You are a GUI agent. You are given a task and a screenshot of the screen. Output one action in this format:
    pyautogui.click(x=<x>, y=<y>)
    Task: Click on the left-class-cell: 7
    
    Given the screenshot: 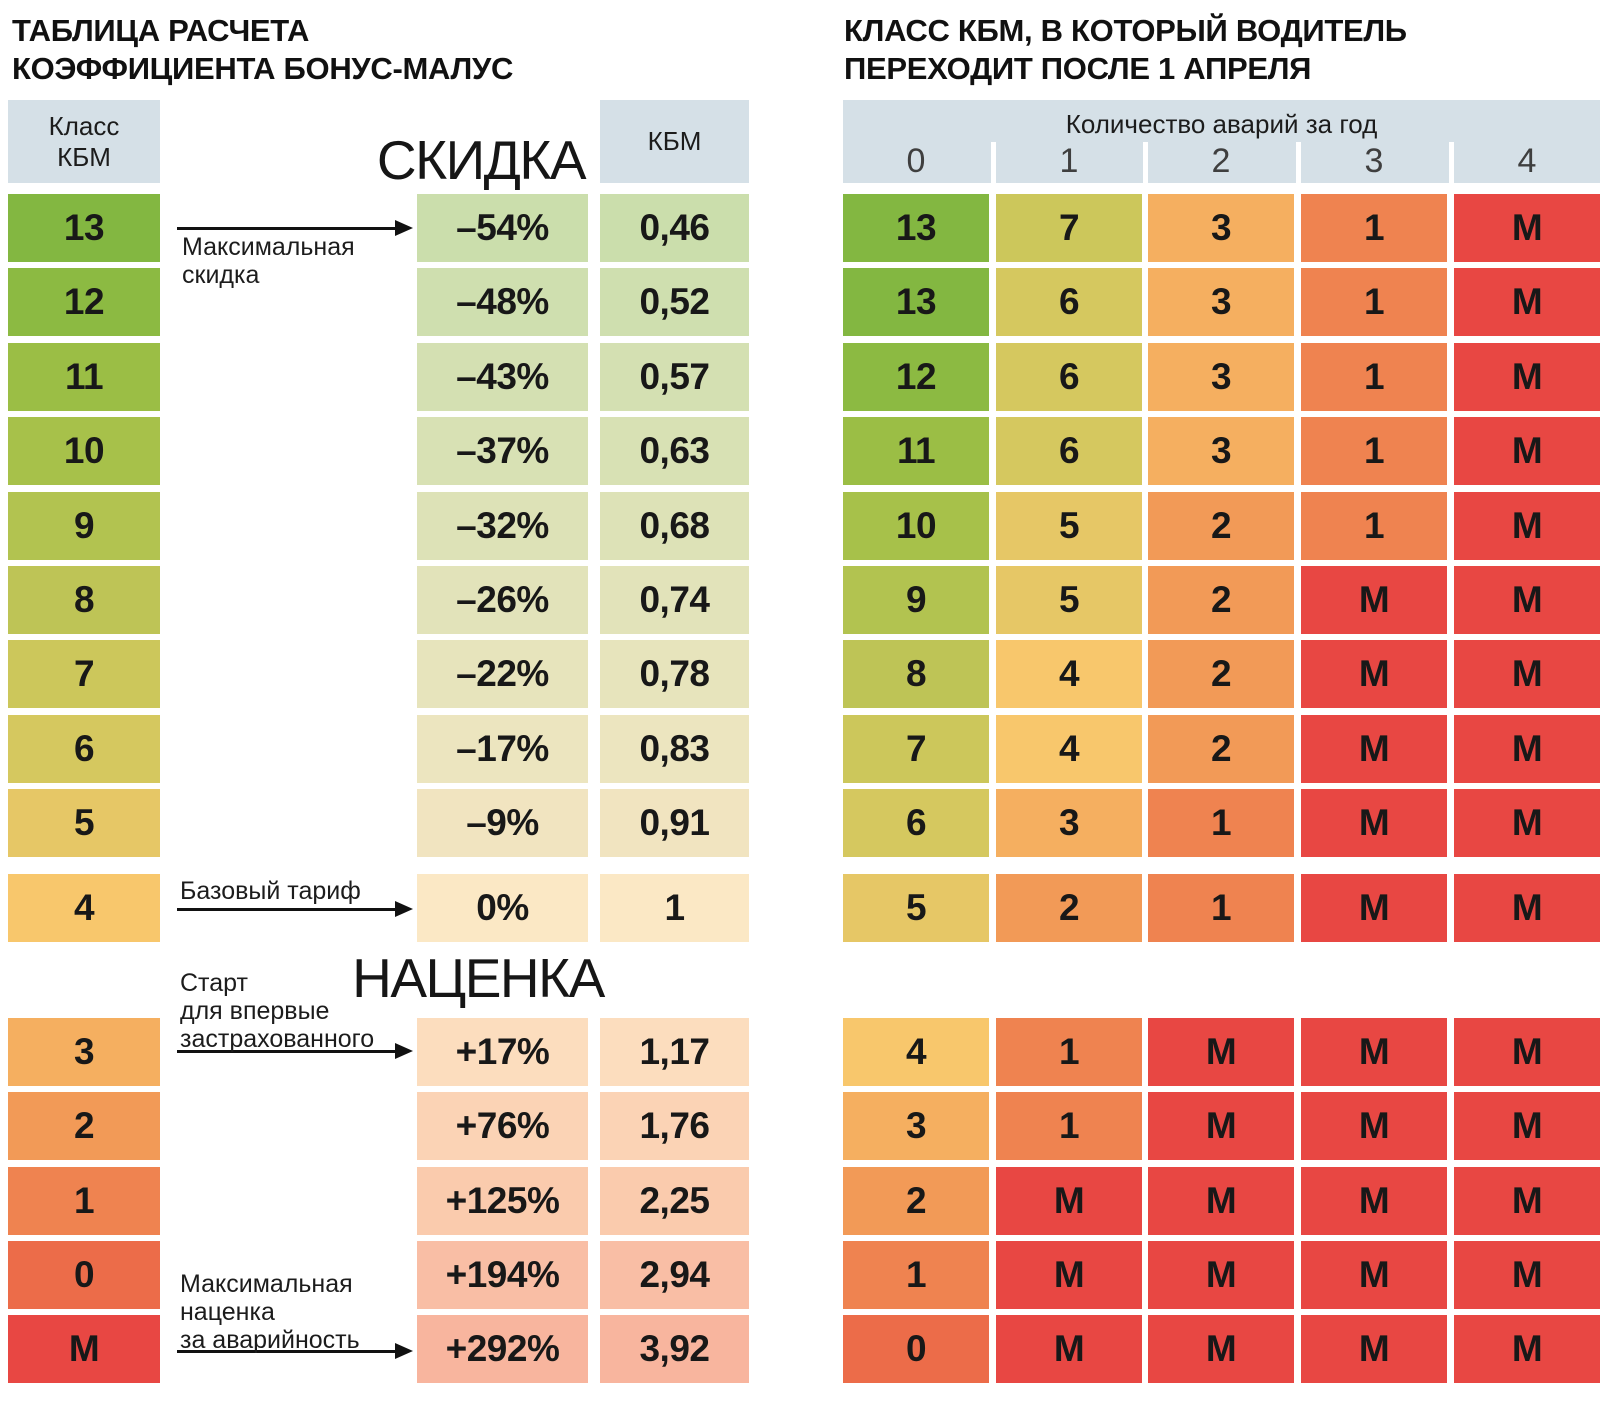 What is the action you would take?
    pyautogui.click(x=84, y=674)
    